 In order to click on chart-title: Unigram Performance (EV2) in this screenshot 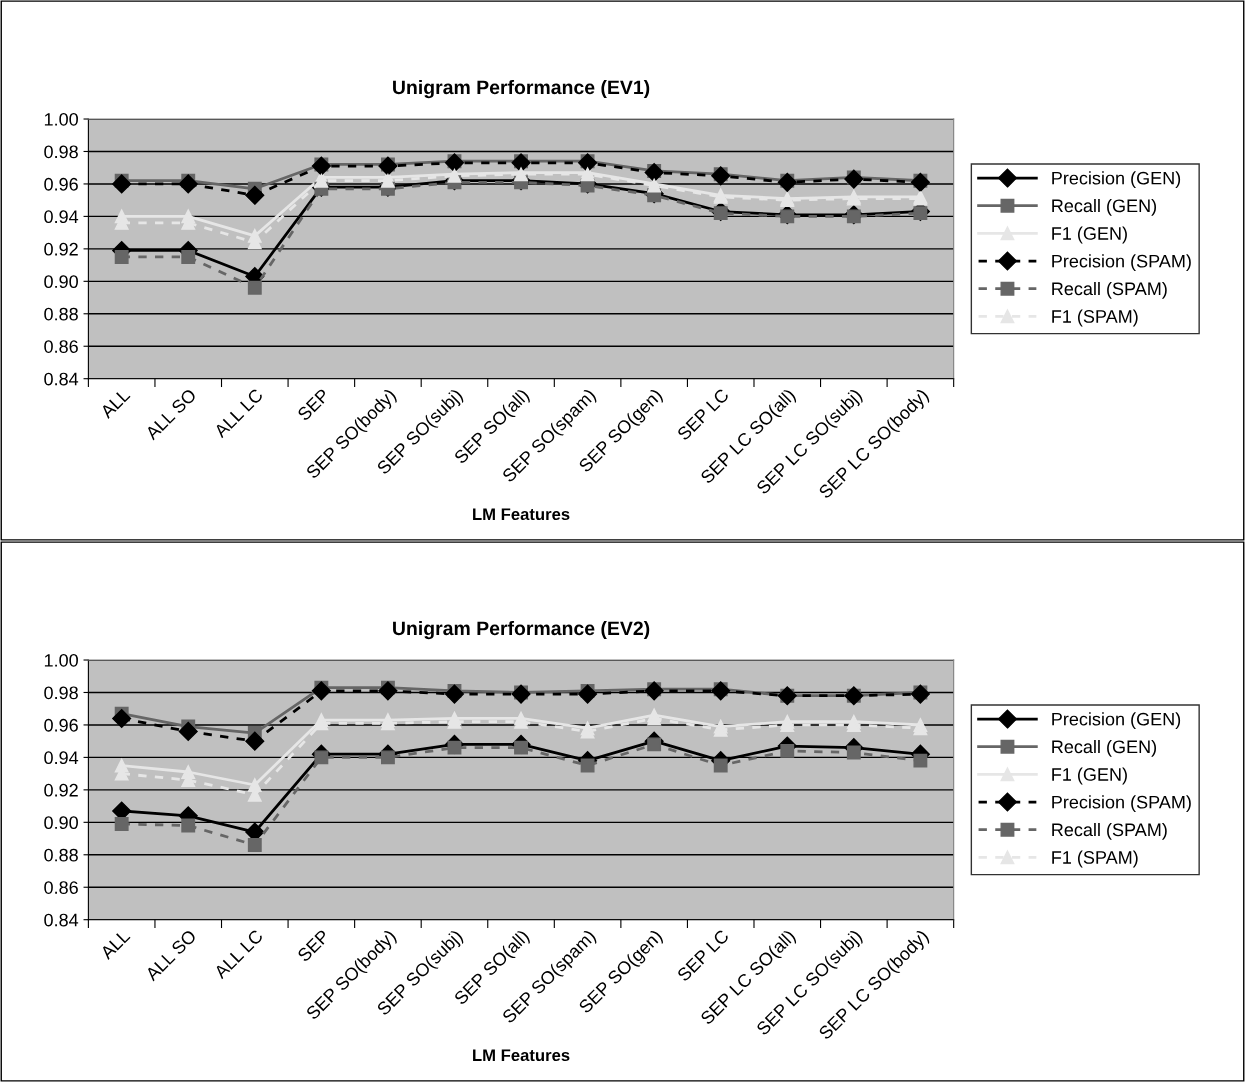, I will do `click(521, 630)`.